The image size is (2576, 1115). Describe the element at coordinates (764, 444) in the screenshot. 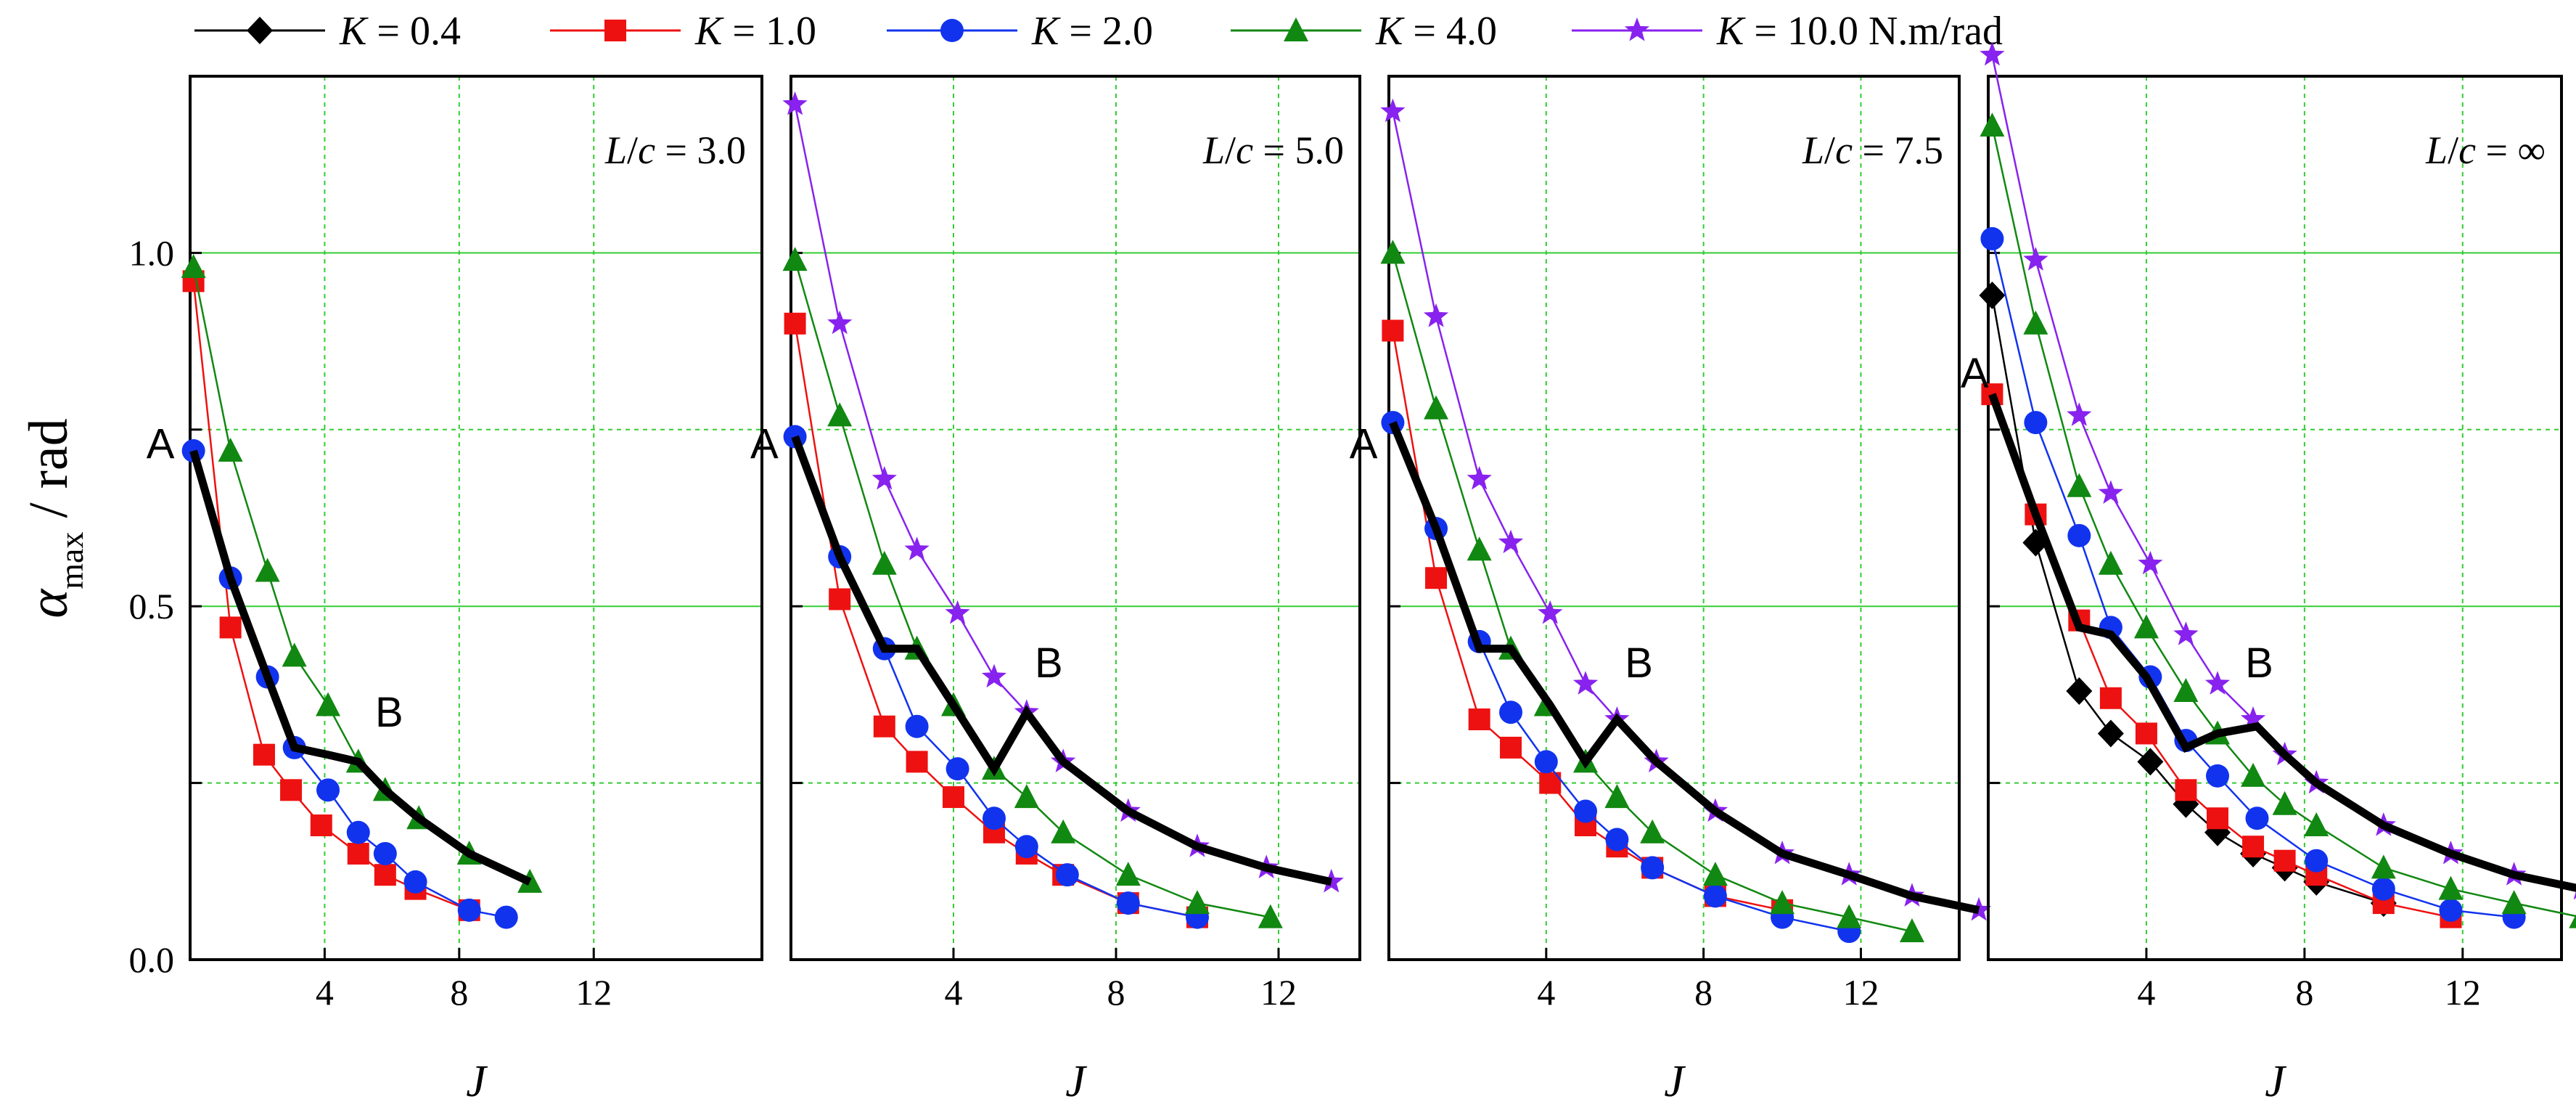

I see `point-label-A: A` at that location.